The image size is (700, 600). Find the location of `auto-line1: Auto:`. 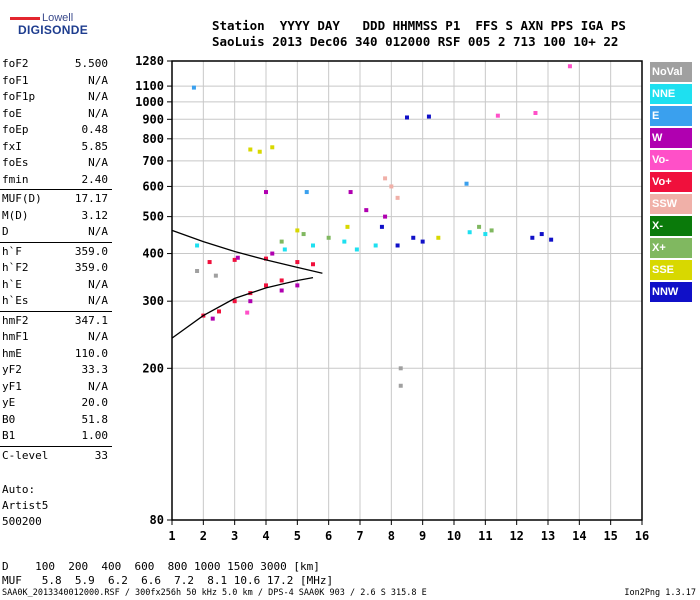

auto-line1: Auto: is located at coordinates (19, 489).